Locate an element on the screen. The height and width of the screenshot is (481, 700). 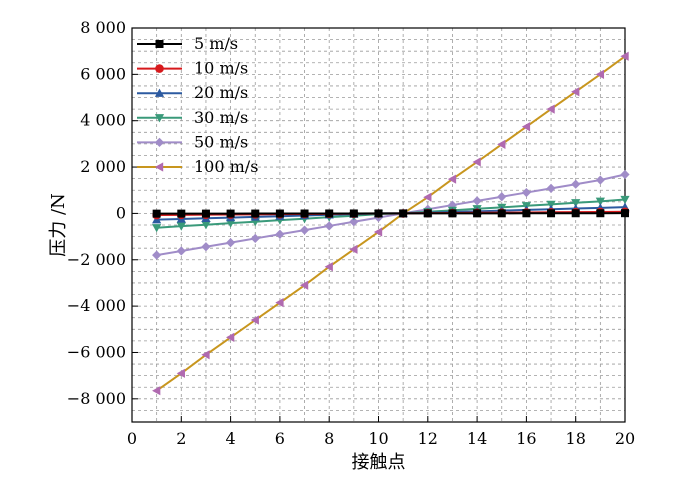
legend-item: 100 m/s is located at coordinates (197, 166).